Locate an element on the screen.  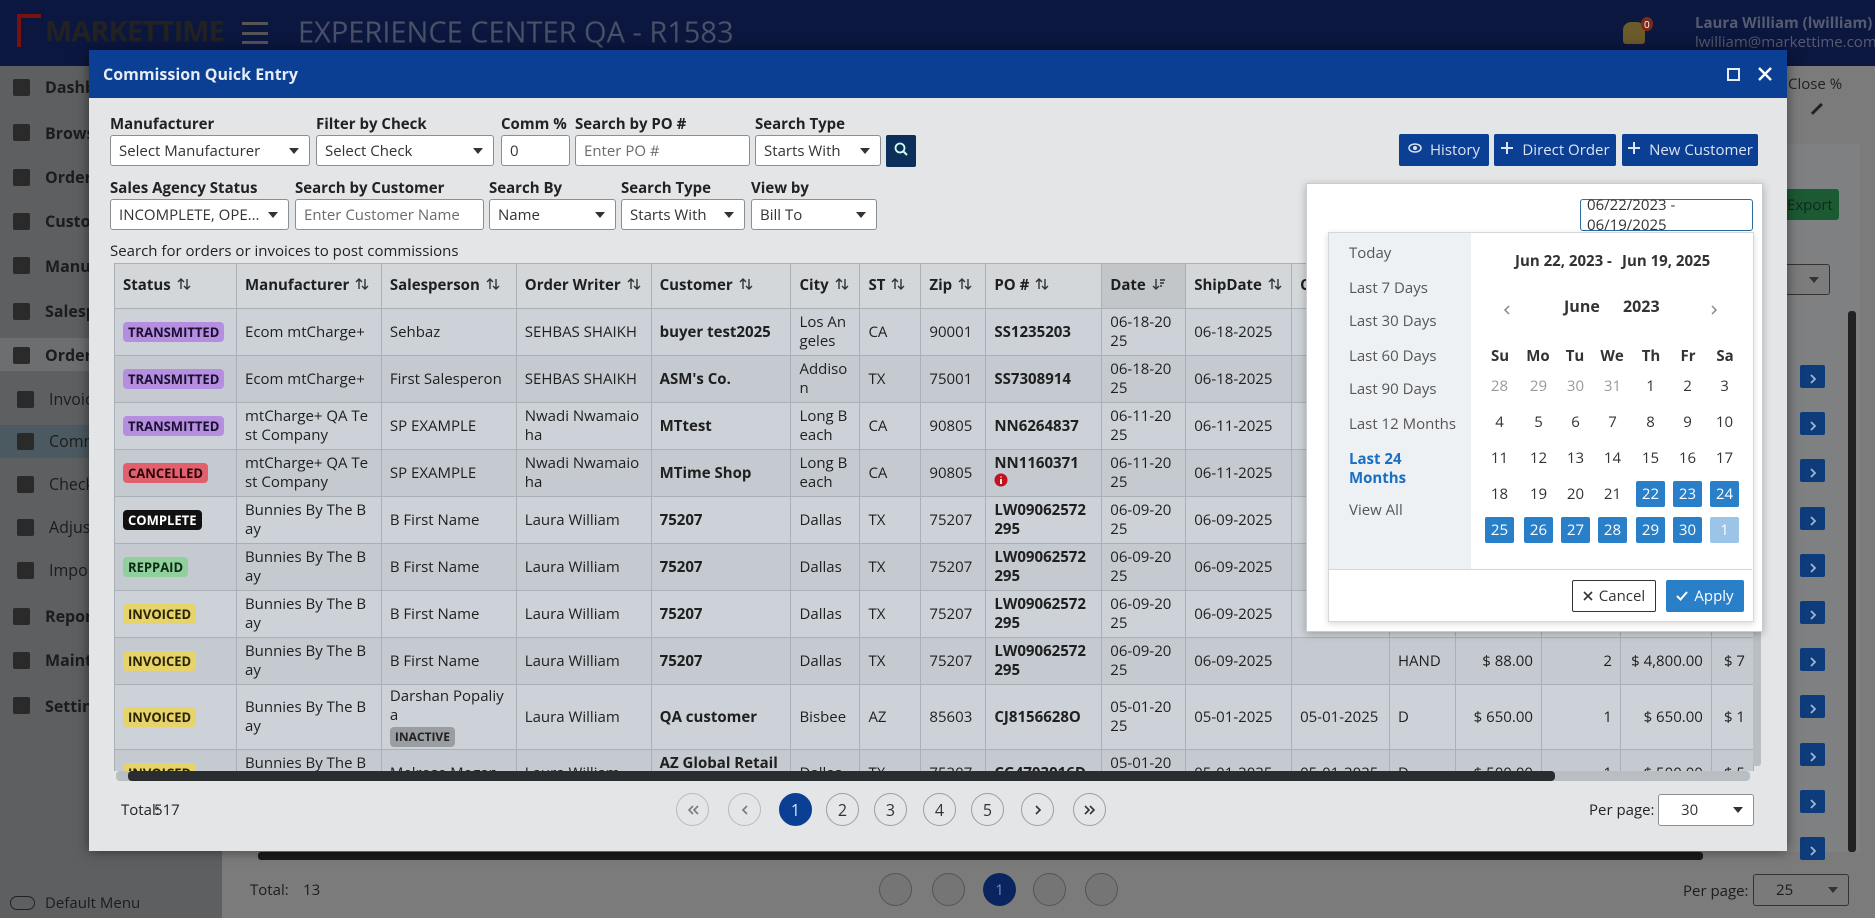
filter-control: Enter Customer Name is located at coordinates (389, 214).